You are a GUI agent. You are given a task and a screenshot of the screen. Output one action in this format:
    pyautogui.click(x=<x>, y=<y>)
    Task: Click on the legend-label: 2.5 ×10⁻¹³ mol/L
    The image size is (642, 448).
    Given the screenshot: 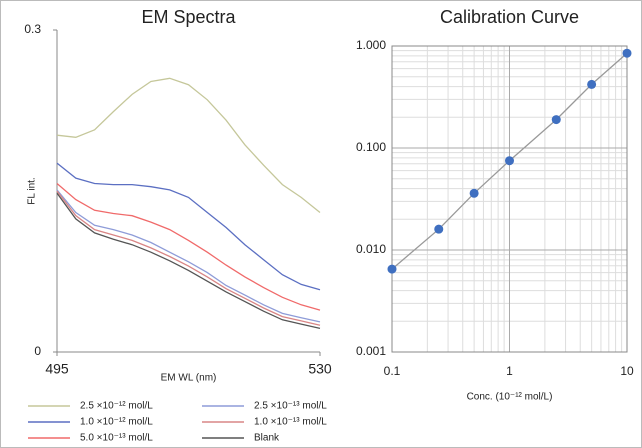 What is the action you would take?
    pyautogui.click(x=290, y=406)
    